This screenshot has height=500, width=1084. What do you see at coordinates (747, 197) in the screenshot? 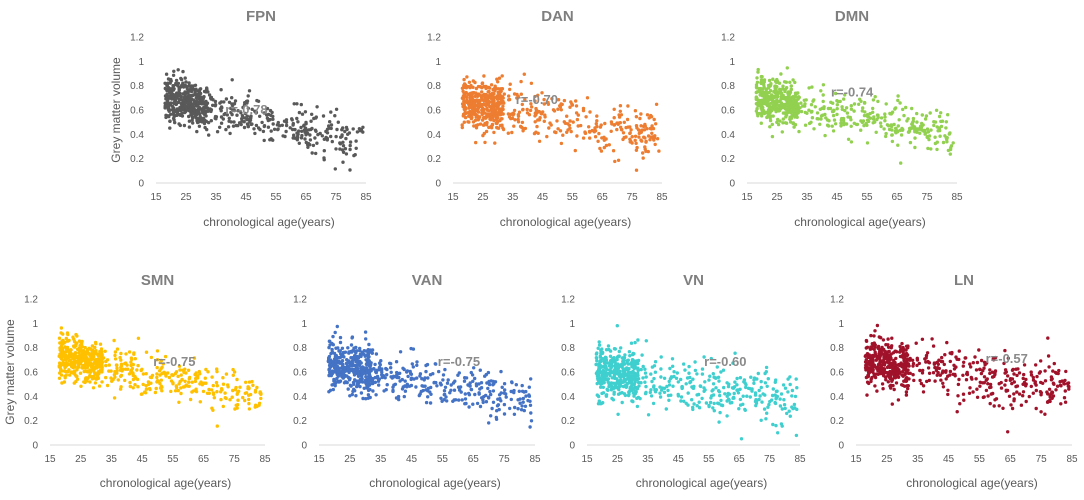
I see `x-tick-label: 15` at bounding box center [747, 197].